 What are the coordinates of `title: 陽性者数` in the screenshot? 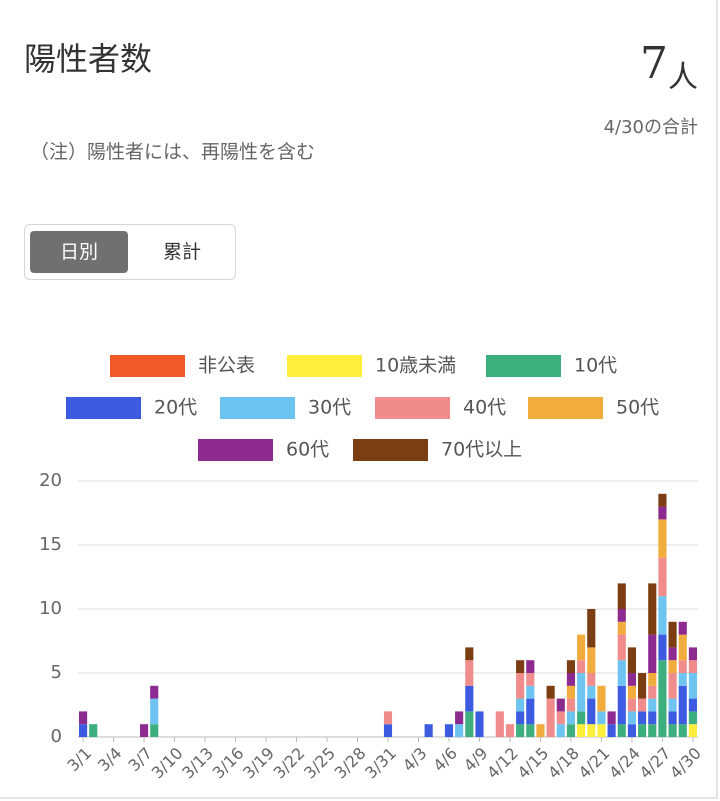 It's located at (88, 59).